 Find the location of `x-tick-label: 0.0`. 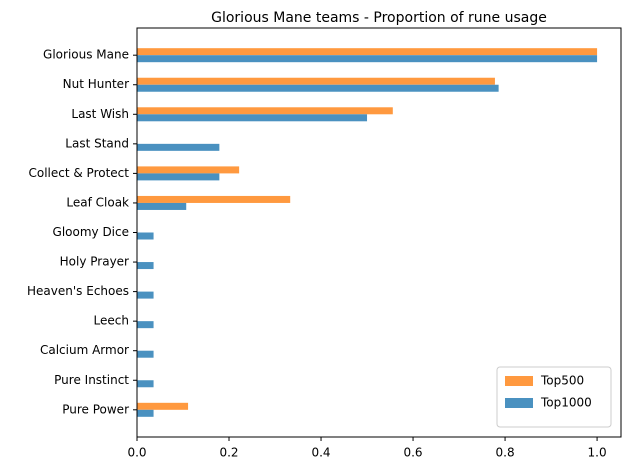

x-tick-label: 0.0 is located at coordinates (136, 453).